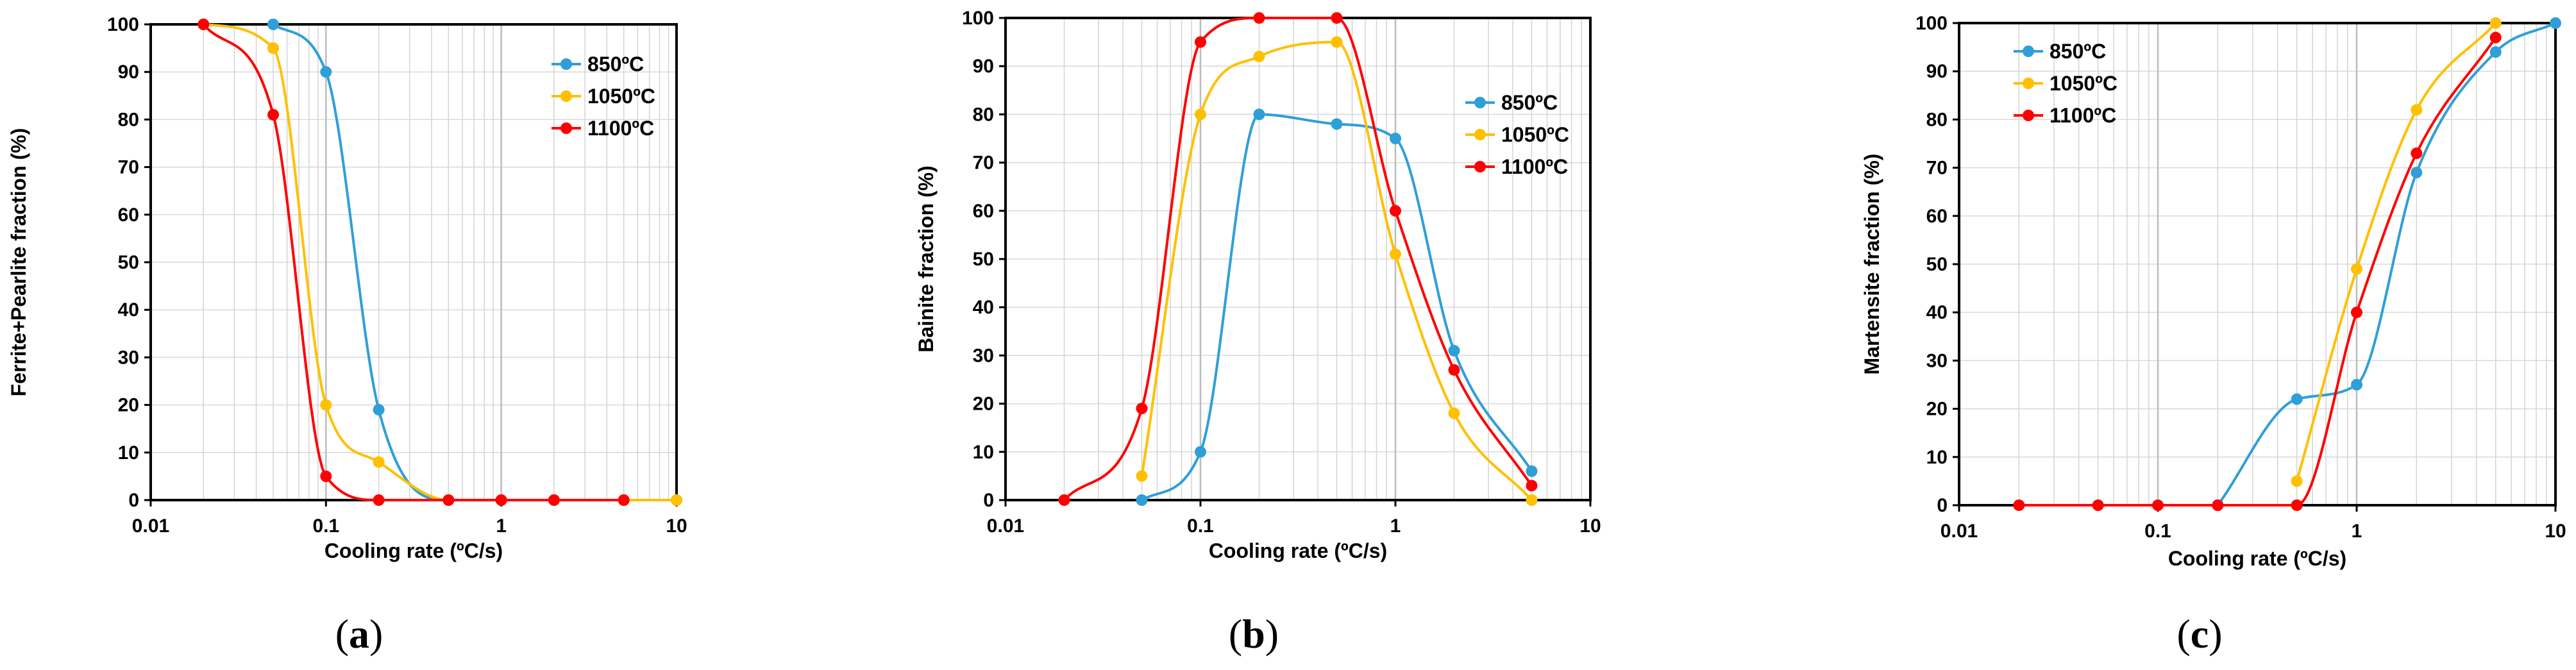 This screenshot has height=670, width=2576. I want to click on series-850ºC, so click(1337, 307).